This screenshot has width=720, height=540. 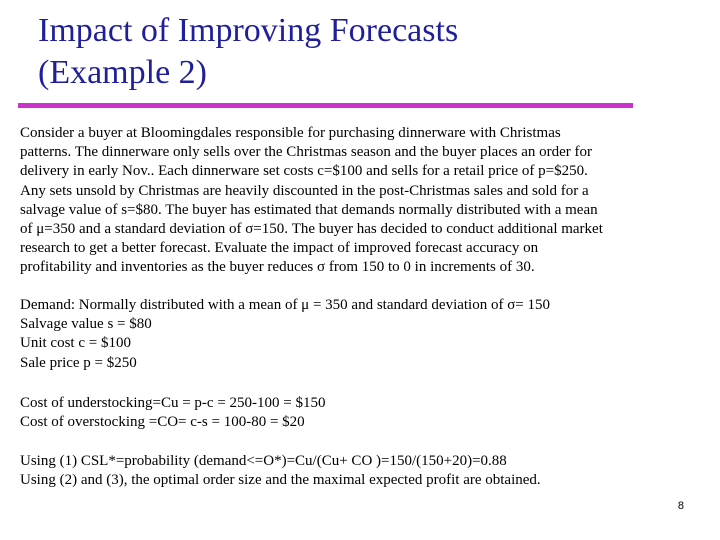 What do you see at coordinates (325, 105) in the screenshot?
I see `title-underline-divider` at bounding box center [325, 105].